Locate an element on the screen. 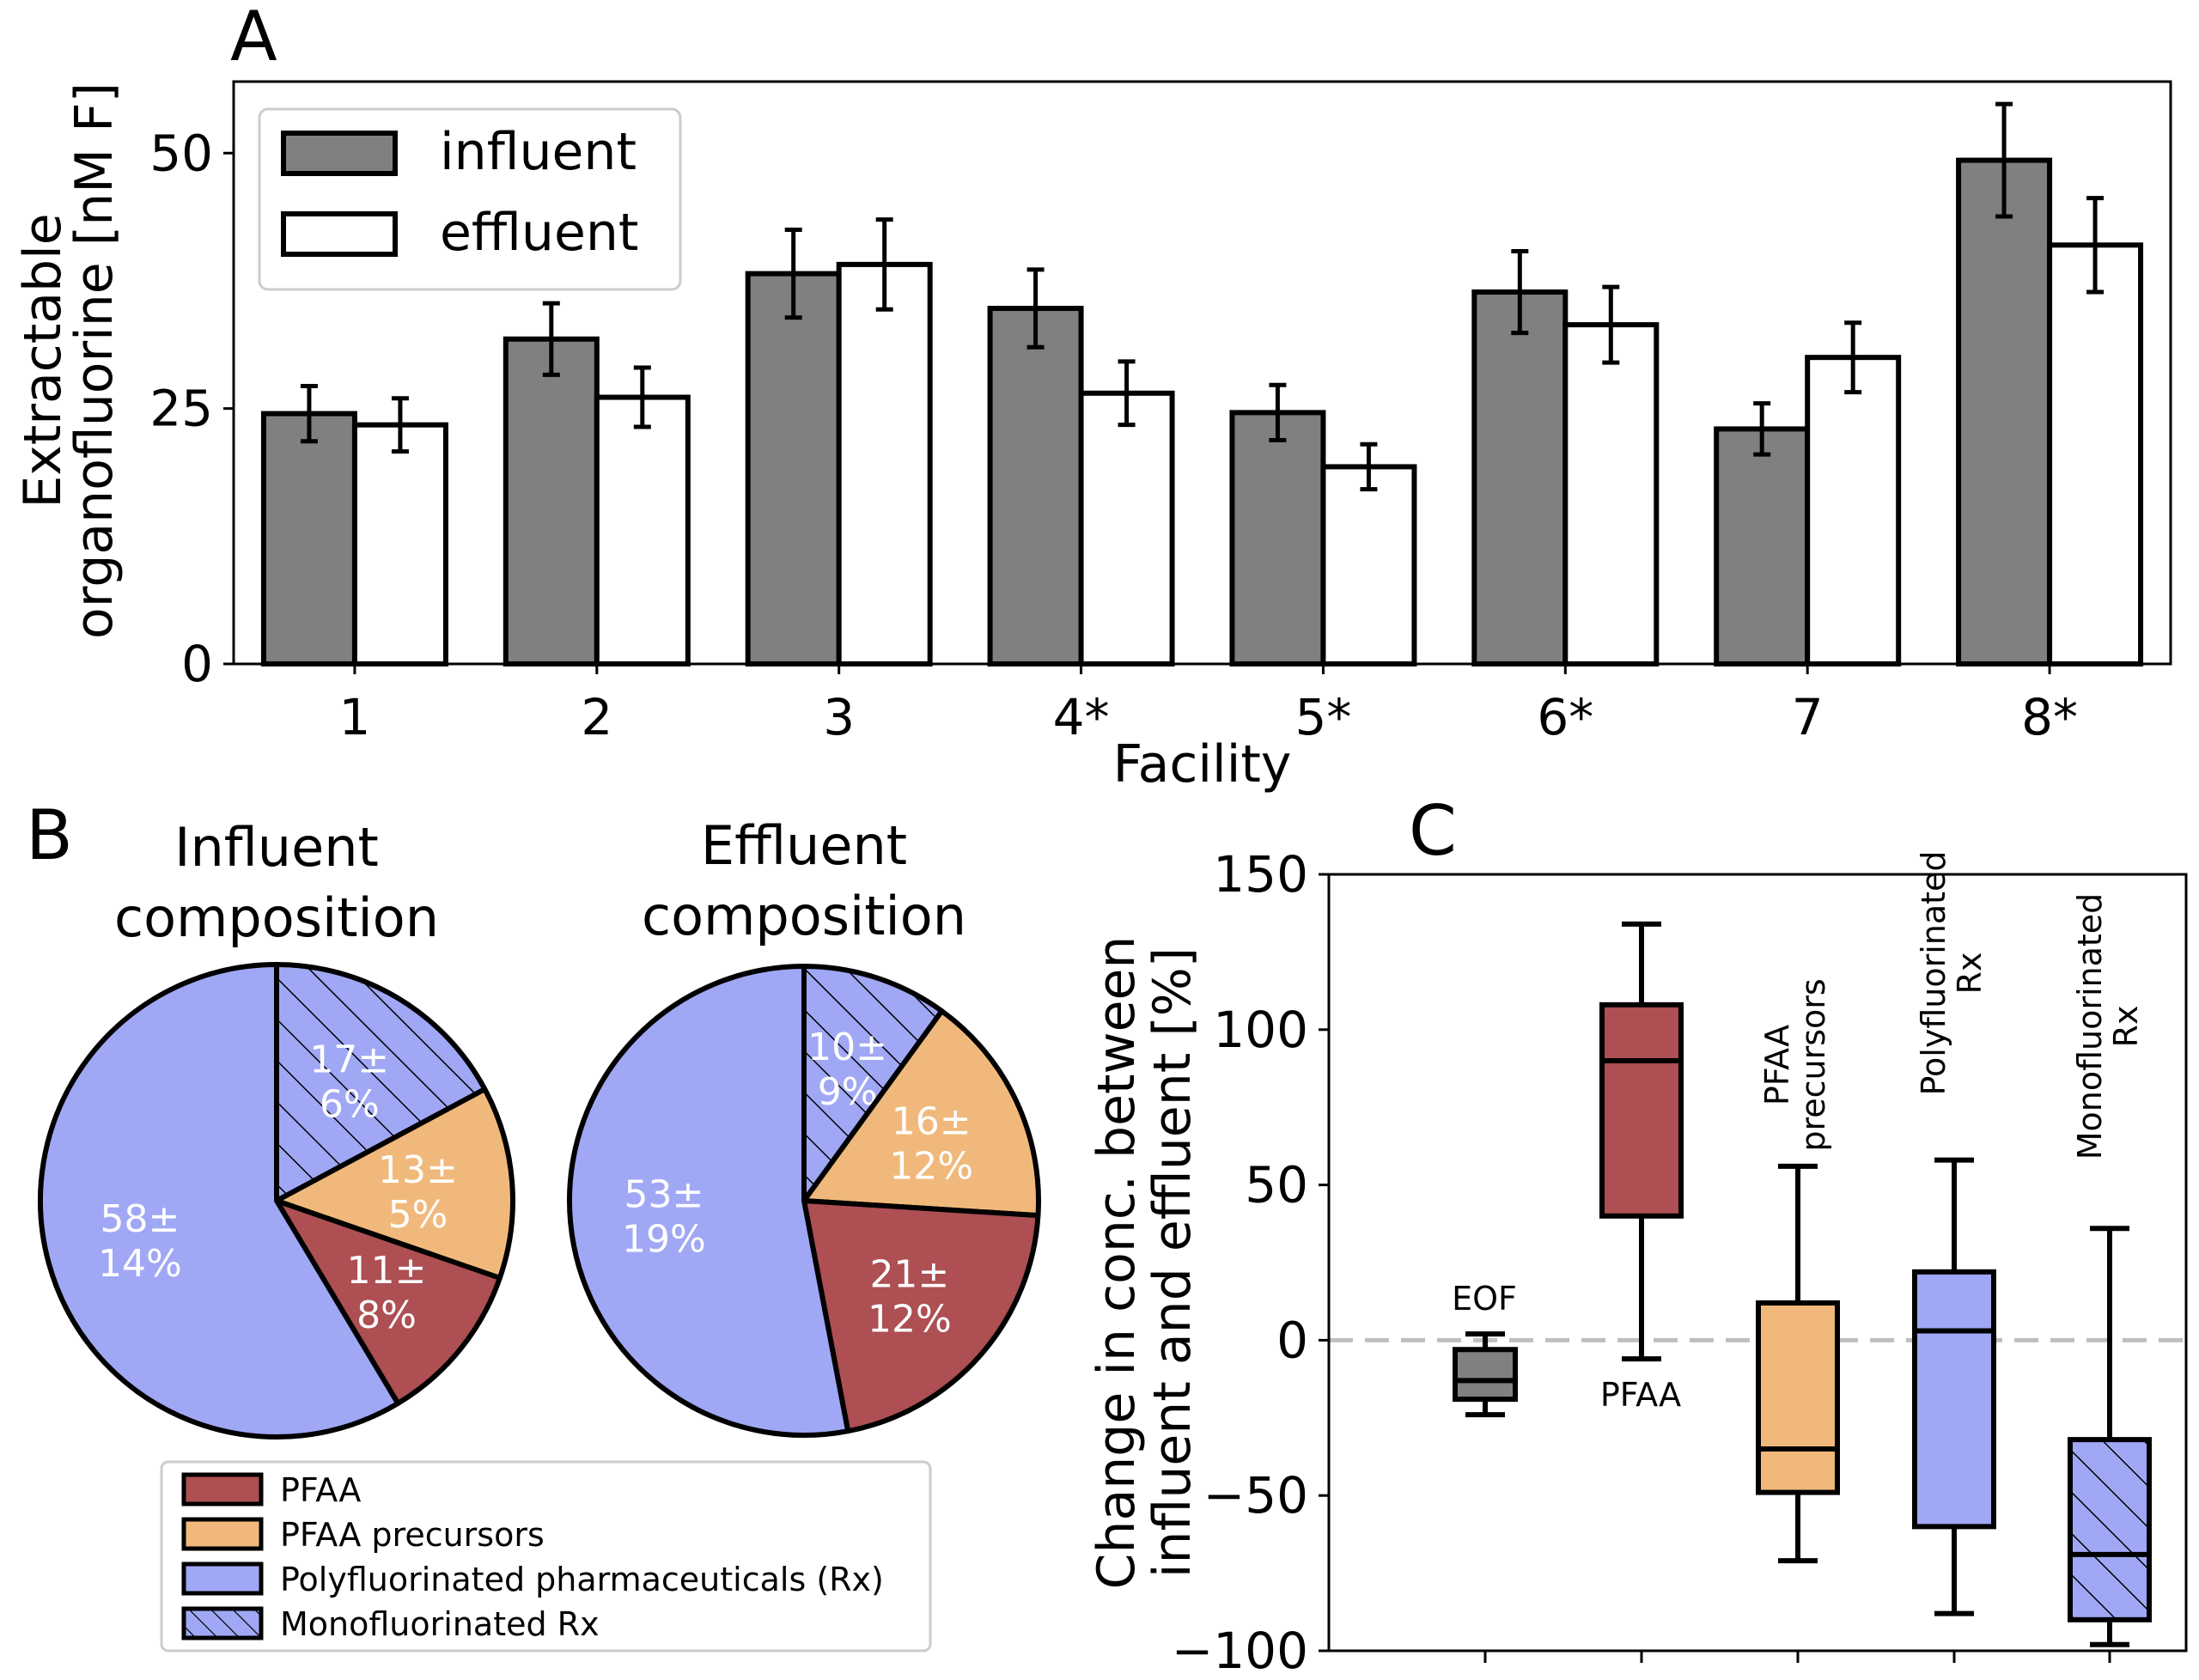 Image resolution: width=2199 pixels, height=1680 pixels. legend-label-pfaa: PFAA is located at coordinates (321, 1490).